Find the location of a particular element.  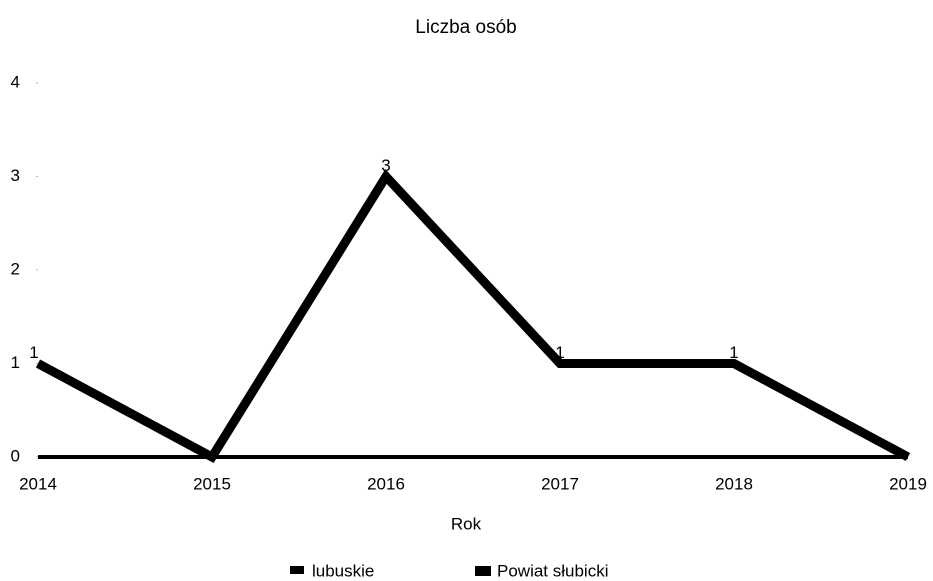

legend-label: Powiat słubicki is located at coordinates (553, 570).